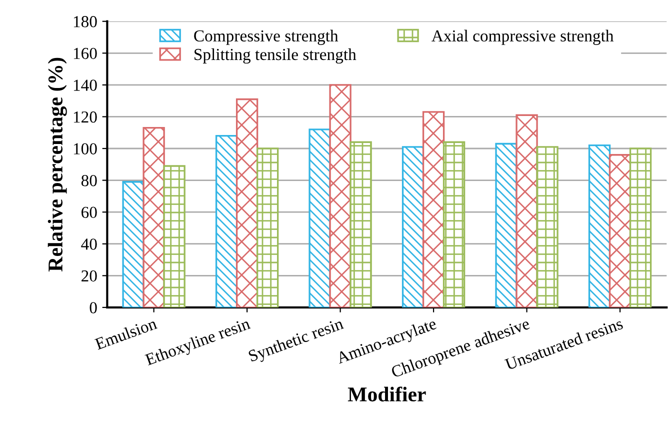 The image size is (670, 427). What do you see at coordinates (93, 308) in the screenshot?
I see `y-tick-label: 0` at bounding box center [93, 308].